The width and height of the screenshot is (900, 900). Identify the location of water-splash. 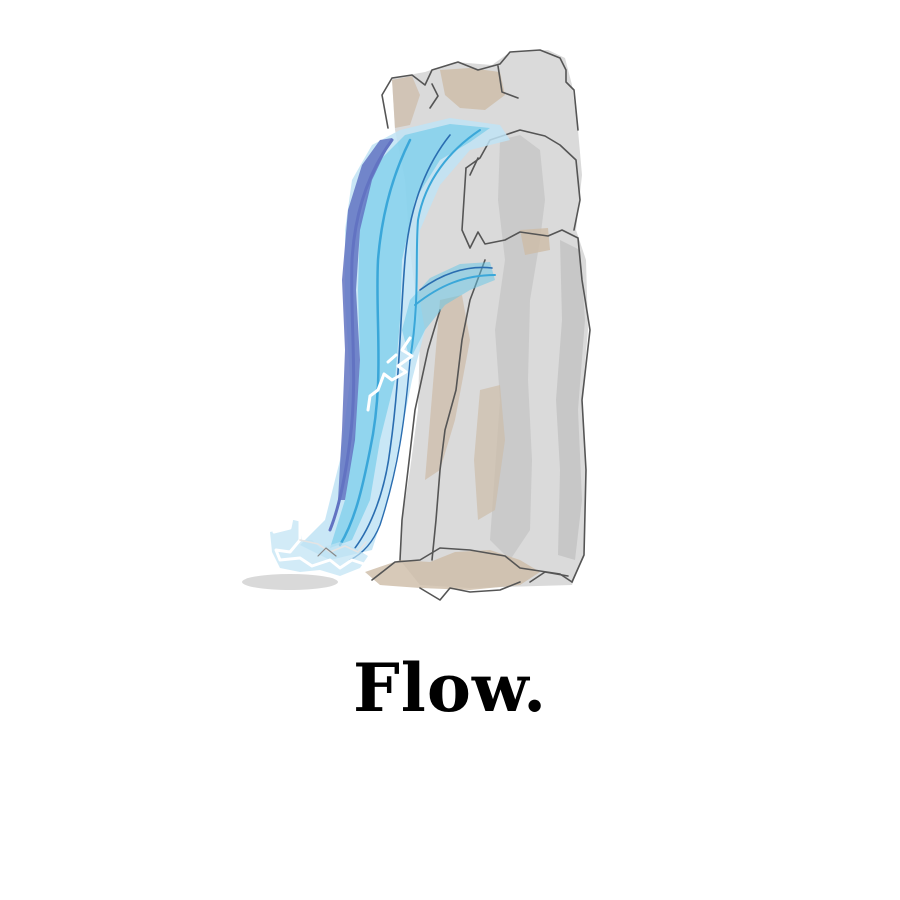
(390, 374).